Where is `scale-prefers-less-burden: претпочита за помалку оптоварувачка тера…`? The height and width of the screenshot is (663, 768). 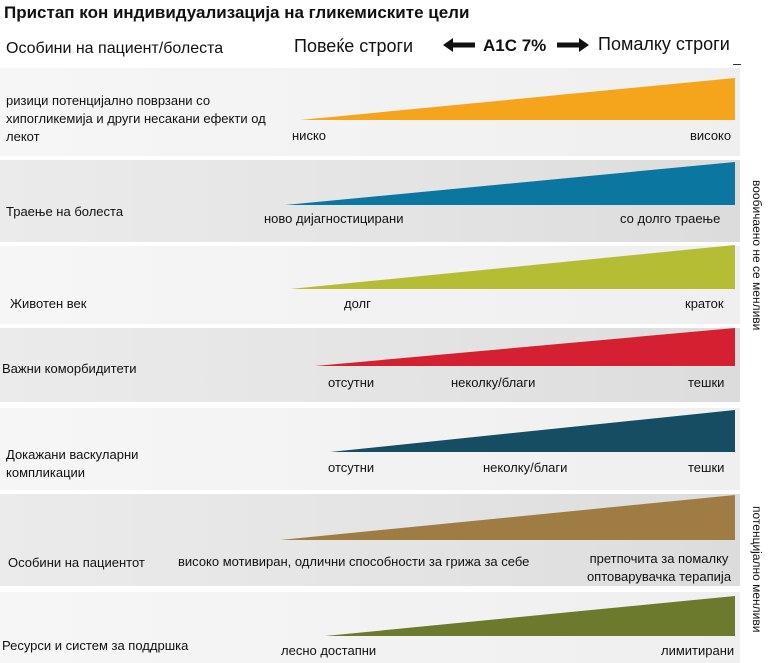 scale-prefers-less-burden: претпочита за помалку оптоварувачка тера… is located at coordinates (659, 567).